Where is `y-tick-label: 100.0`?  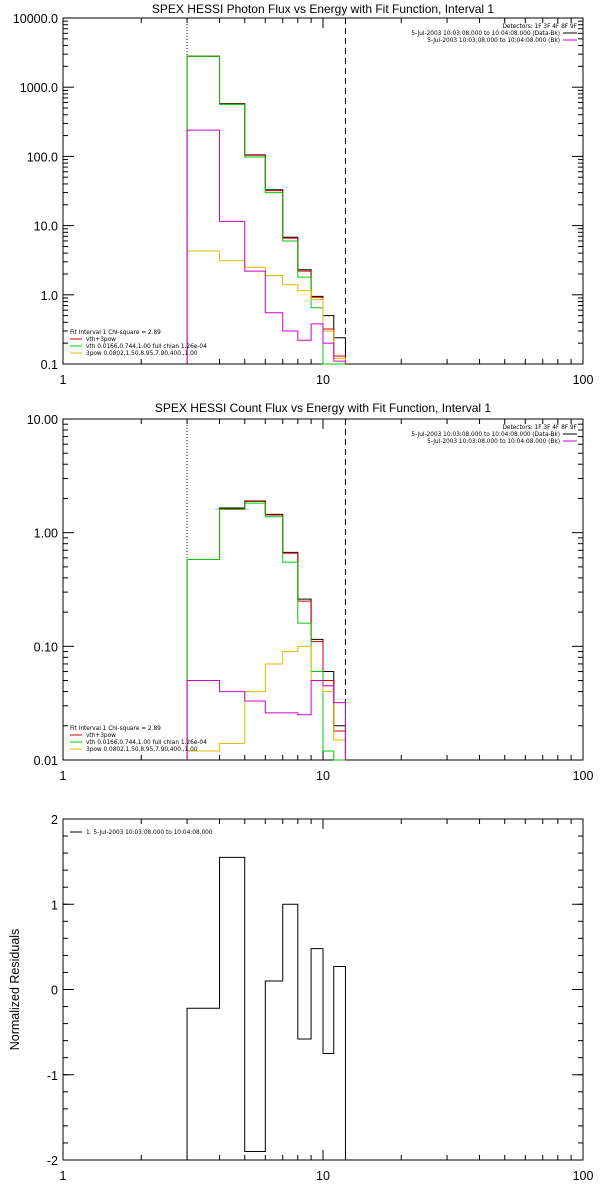
y-tick-label: 100.0 is located at coordinates (42, 157).